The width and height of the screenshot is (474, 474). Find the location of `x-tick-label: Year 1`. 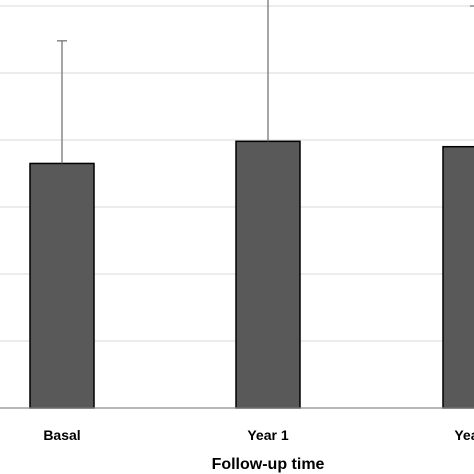

x-tick-label: Year 1 is located at coordinates (267, 435).